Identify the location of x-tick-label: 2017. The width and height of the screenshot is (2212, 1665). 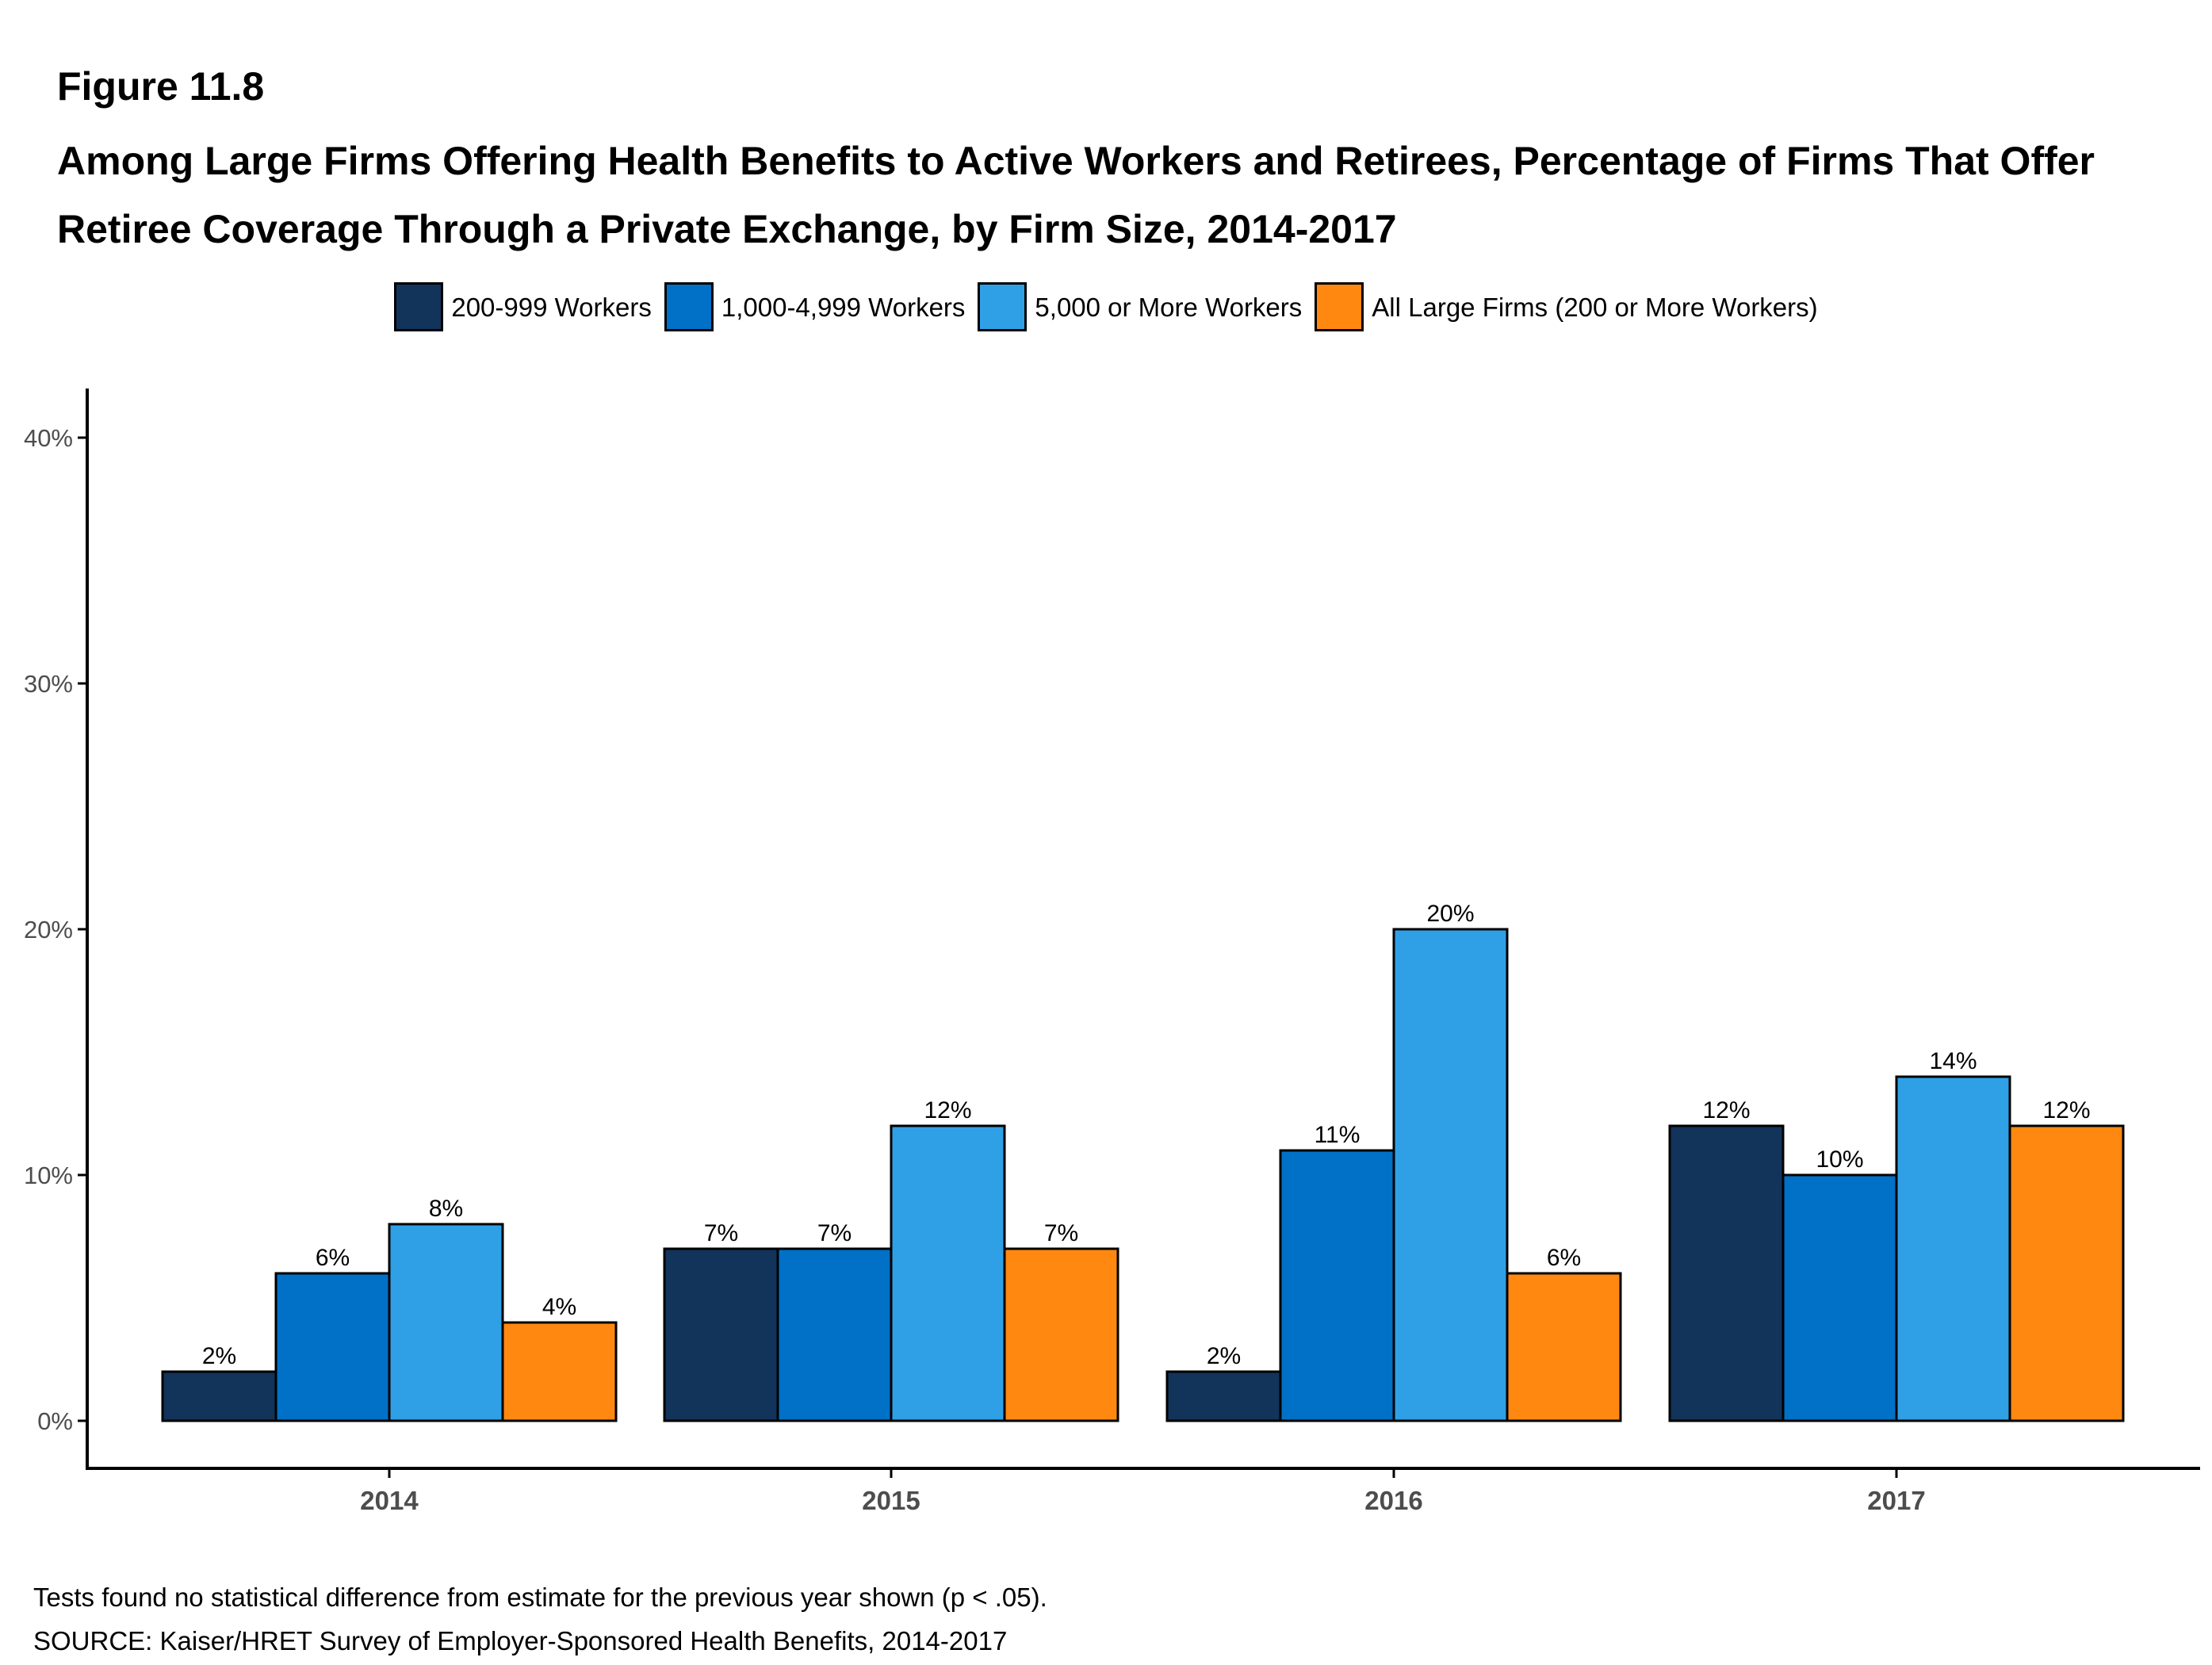
(1896, 1500).